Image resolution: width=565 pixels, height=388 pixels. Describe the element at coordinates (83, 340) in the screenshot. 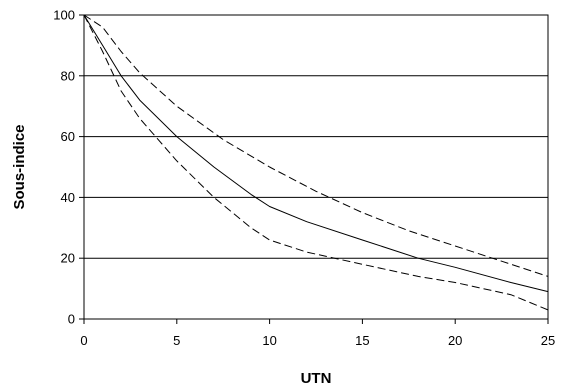

I see `x-tick-label: 0` at that location.